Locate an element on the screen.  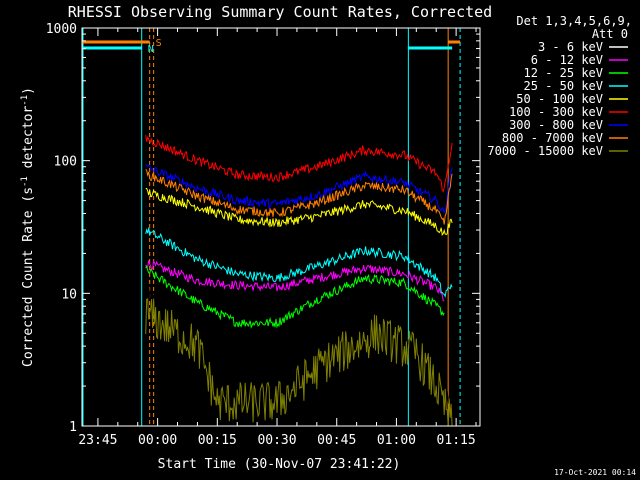
legend-label-3: 12 - 25 keV is located at coordinates (563, 73).